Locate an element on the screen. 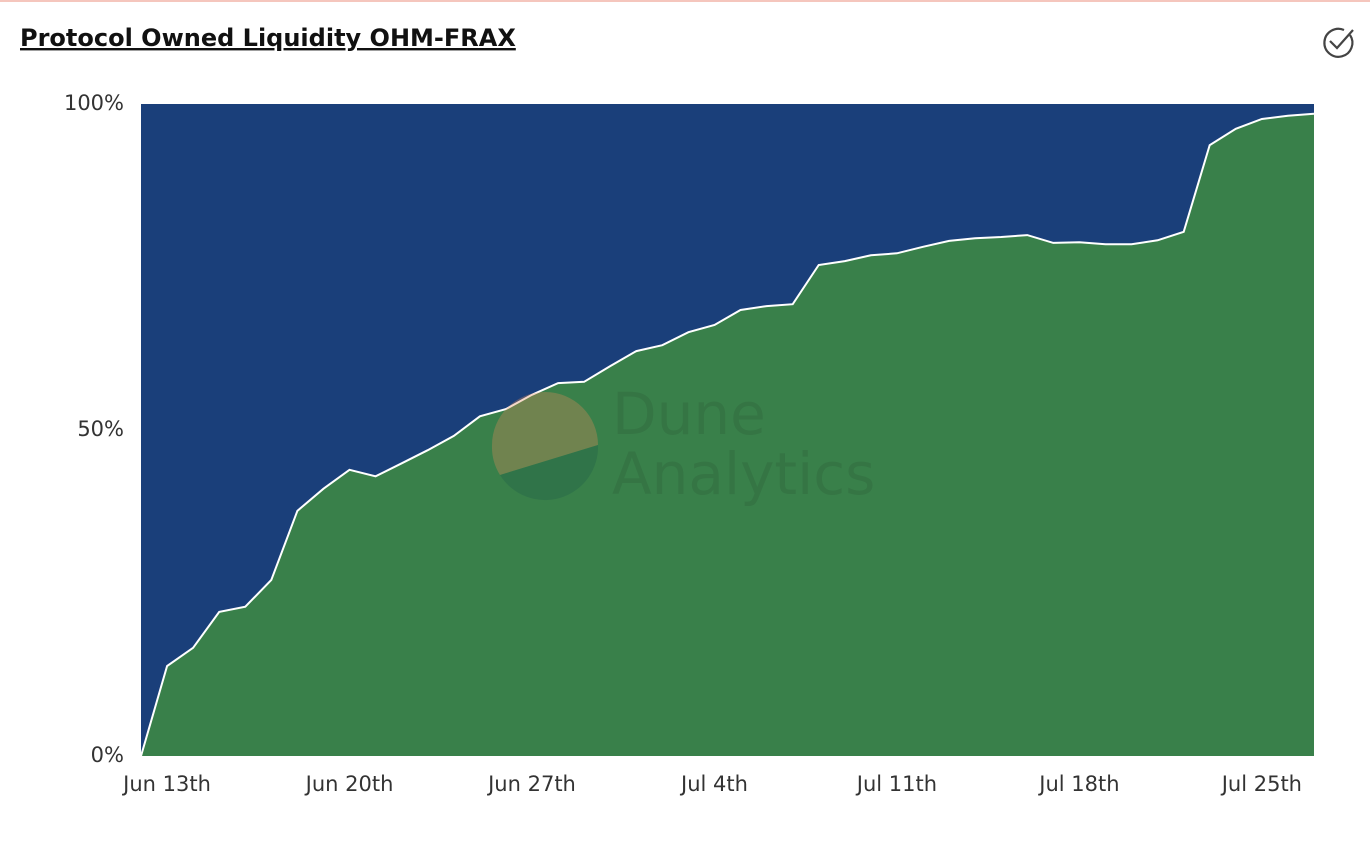 Image resolution: width=1370 pixels, height=858 pixels. x-tick-label: Jul 25th is located at coordinates (1261, 784).